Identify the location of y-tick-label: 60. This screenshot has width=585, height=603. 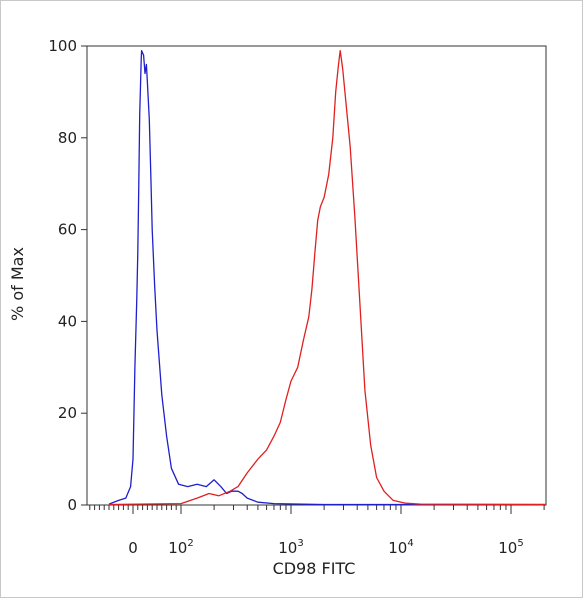
(67, 230).